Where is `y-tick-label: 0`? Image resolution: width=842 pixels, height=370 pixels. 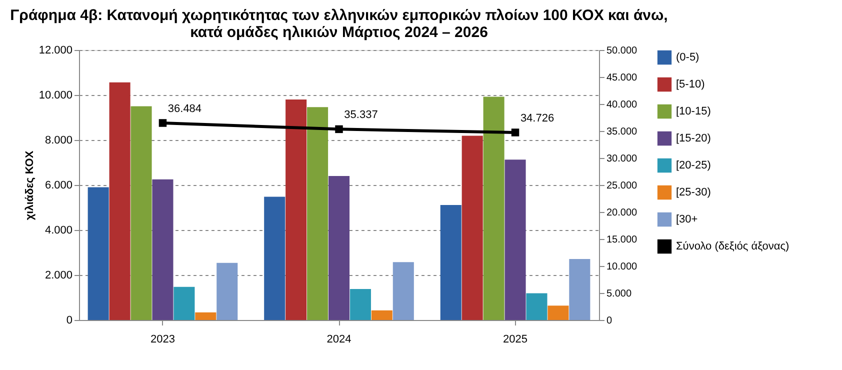 y-tick-label: 0 is located at coordinates (69, 320).